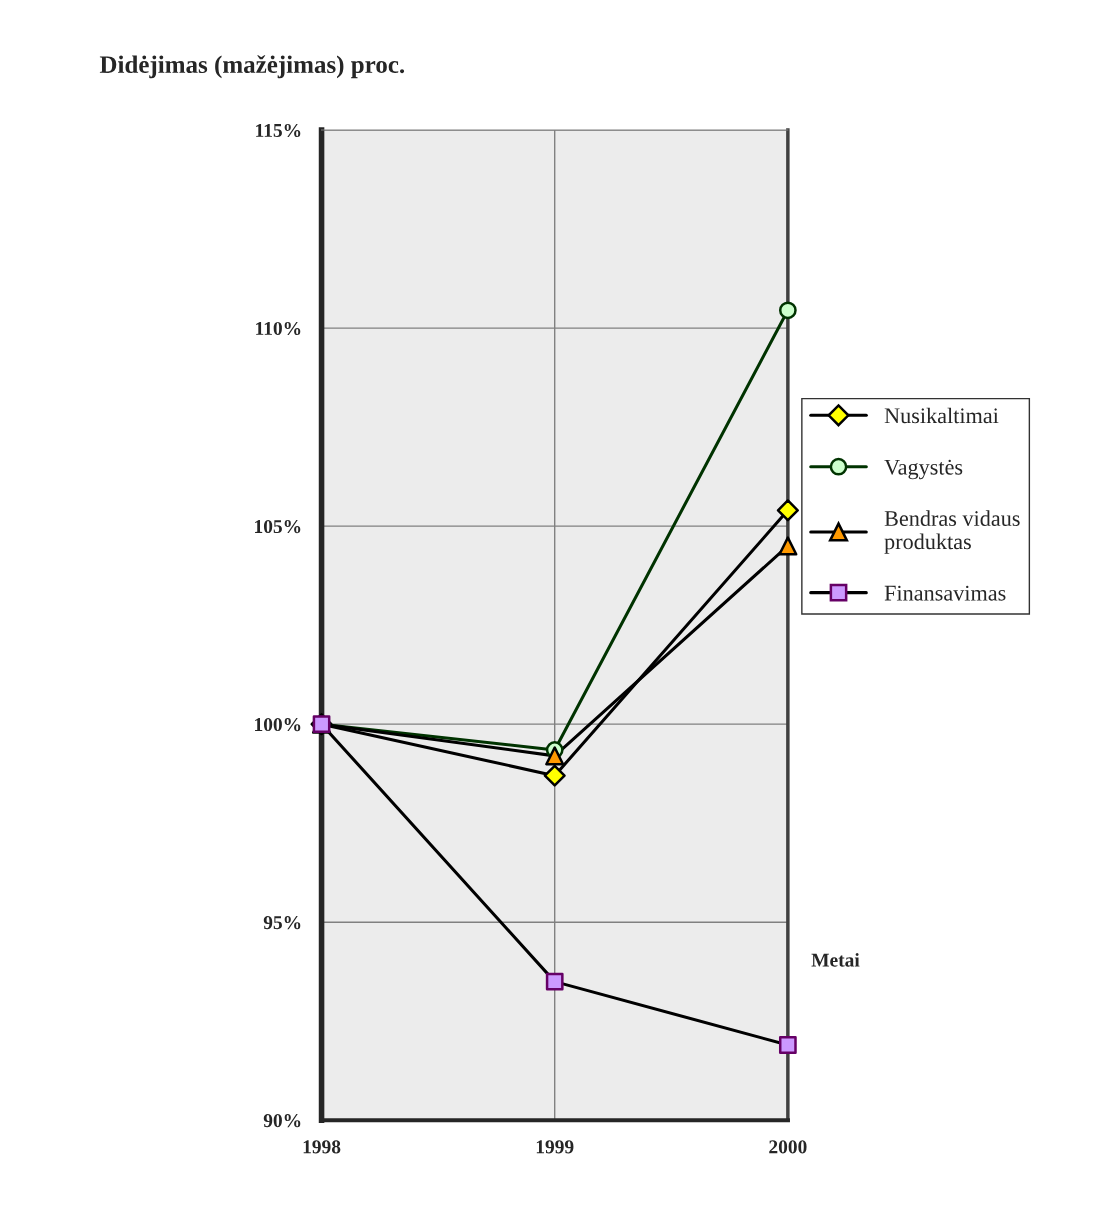  What do you see at coordinates (788, 1147) in the screenshot?
I see `x-tick-label: 2000` at bounding box center [788, 1147].